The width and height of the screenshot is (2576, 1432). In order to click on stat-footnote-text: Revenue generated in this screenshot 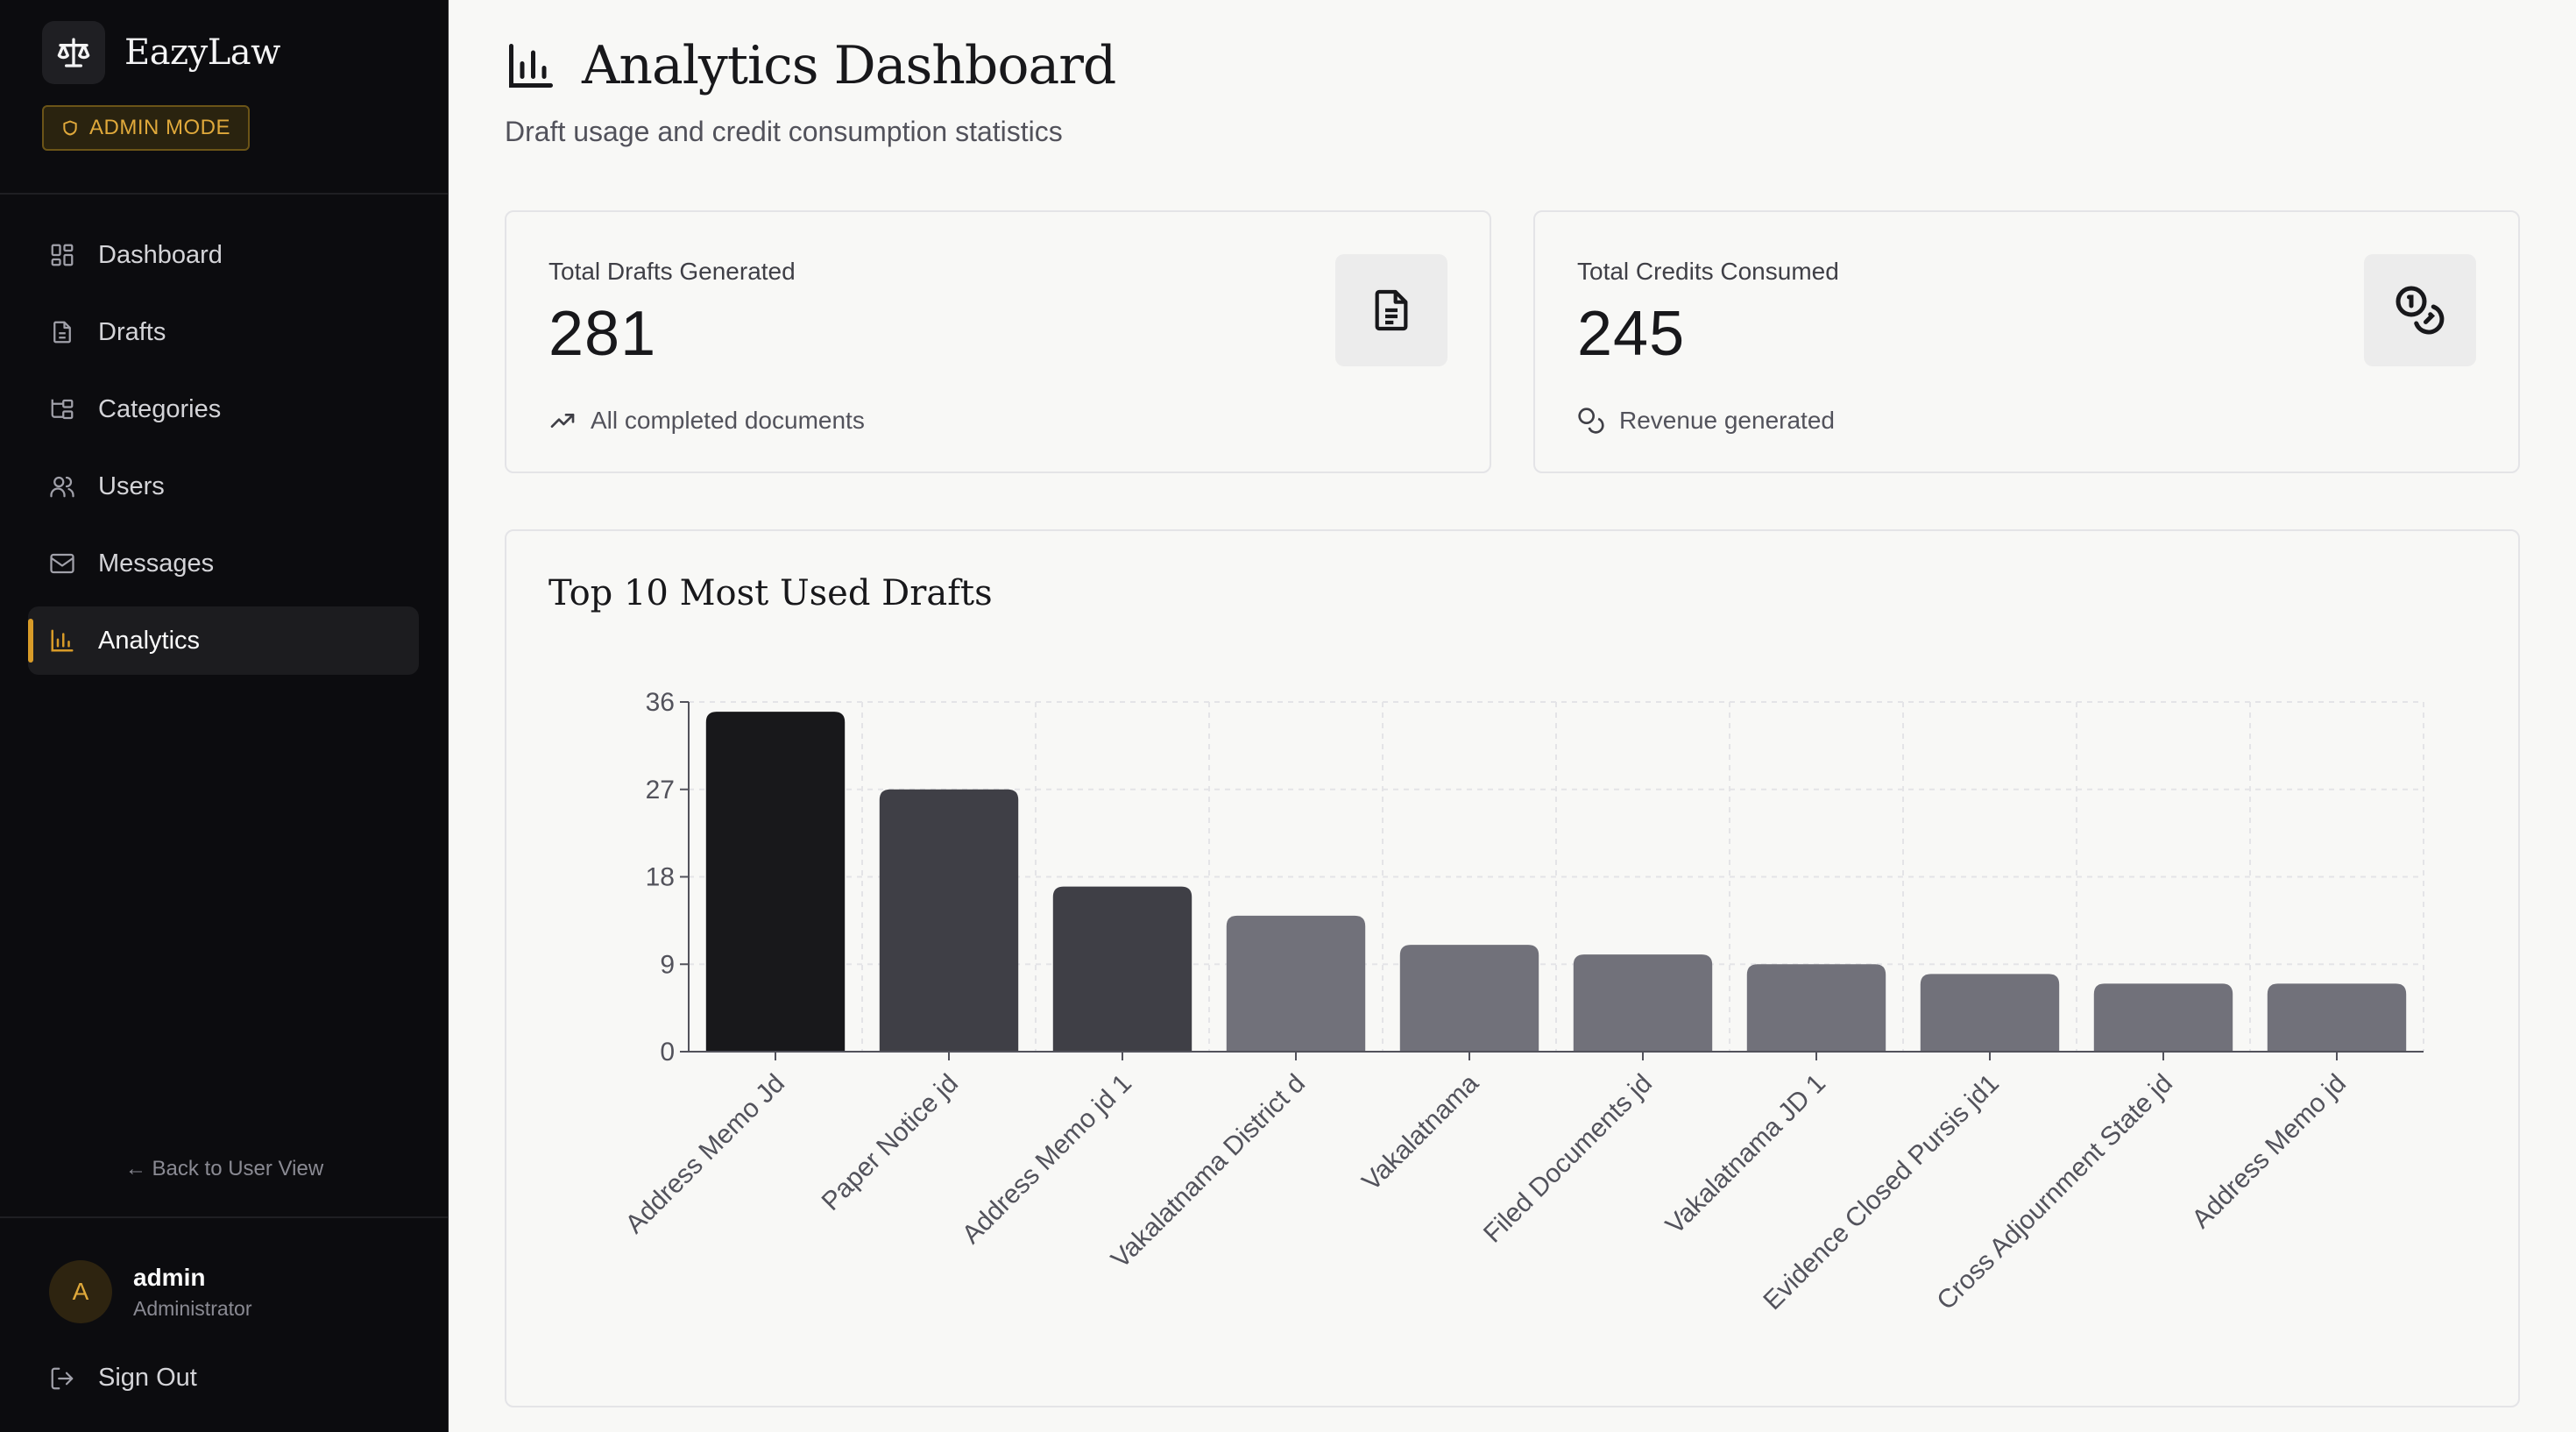, I will do `click(1727, 420)`.